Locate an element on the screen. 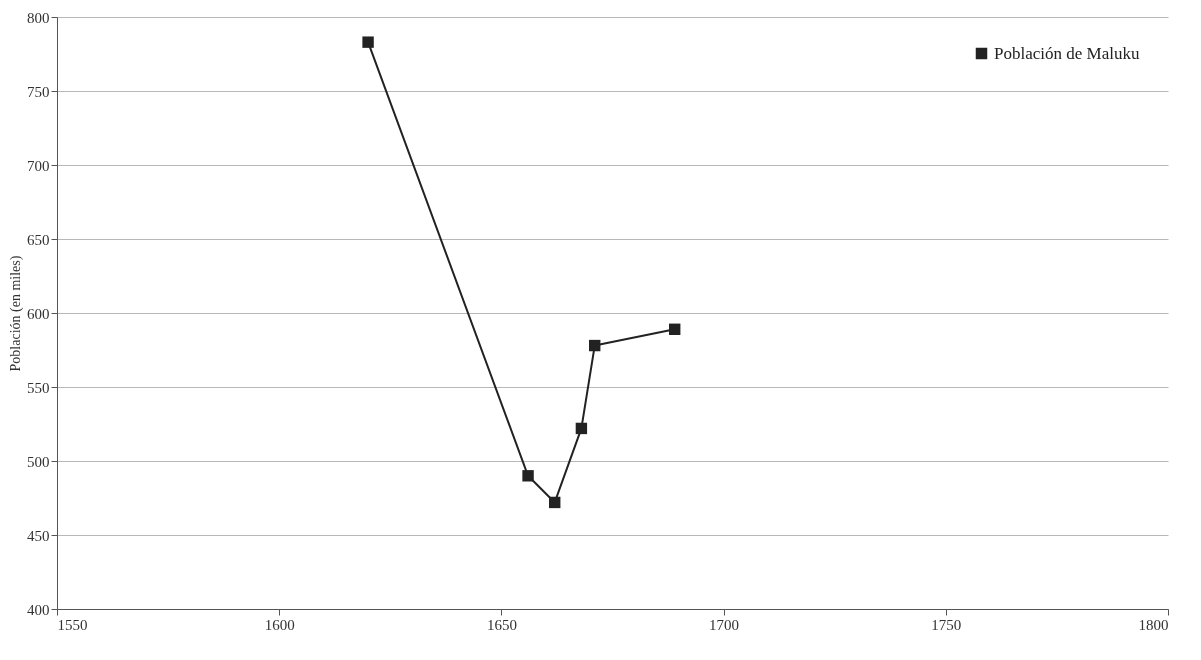 The width and height of the screenshot is (1201, 660). y-tick-label: 500 is located at coordinates (38, 461).